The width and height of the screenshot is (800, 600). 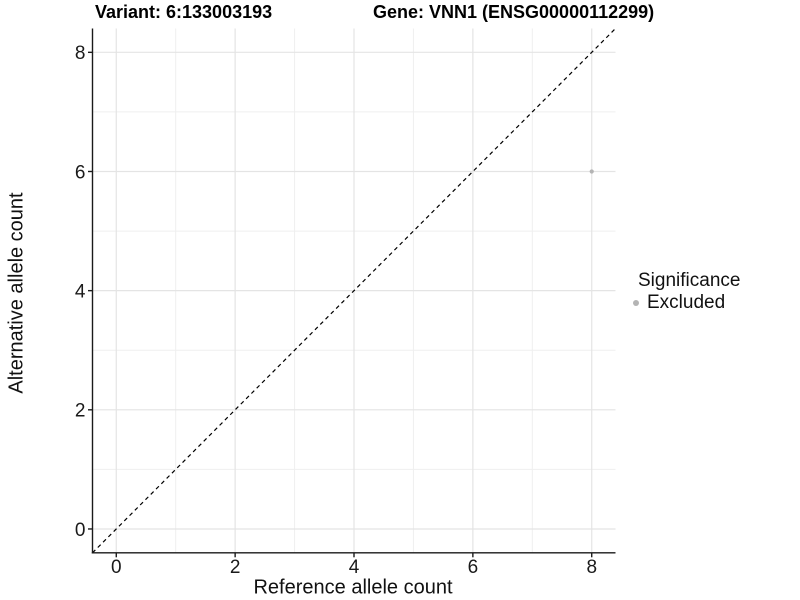 I want to click on legend-item: Excluded, so click(x=686, y=303).